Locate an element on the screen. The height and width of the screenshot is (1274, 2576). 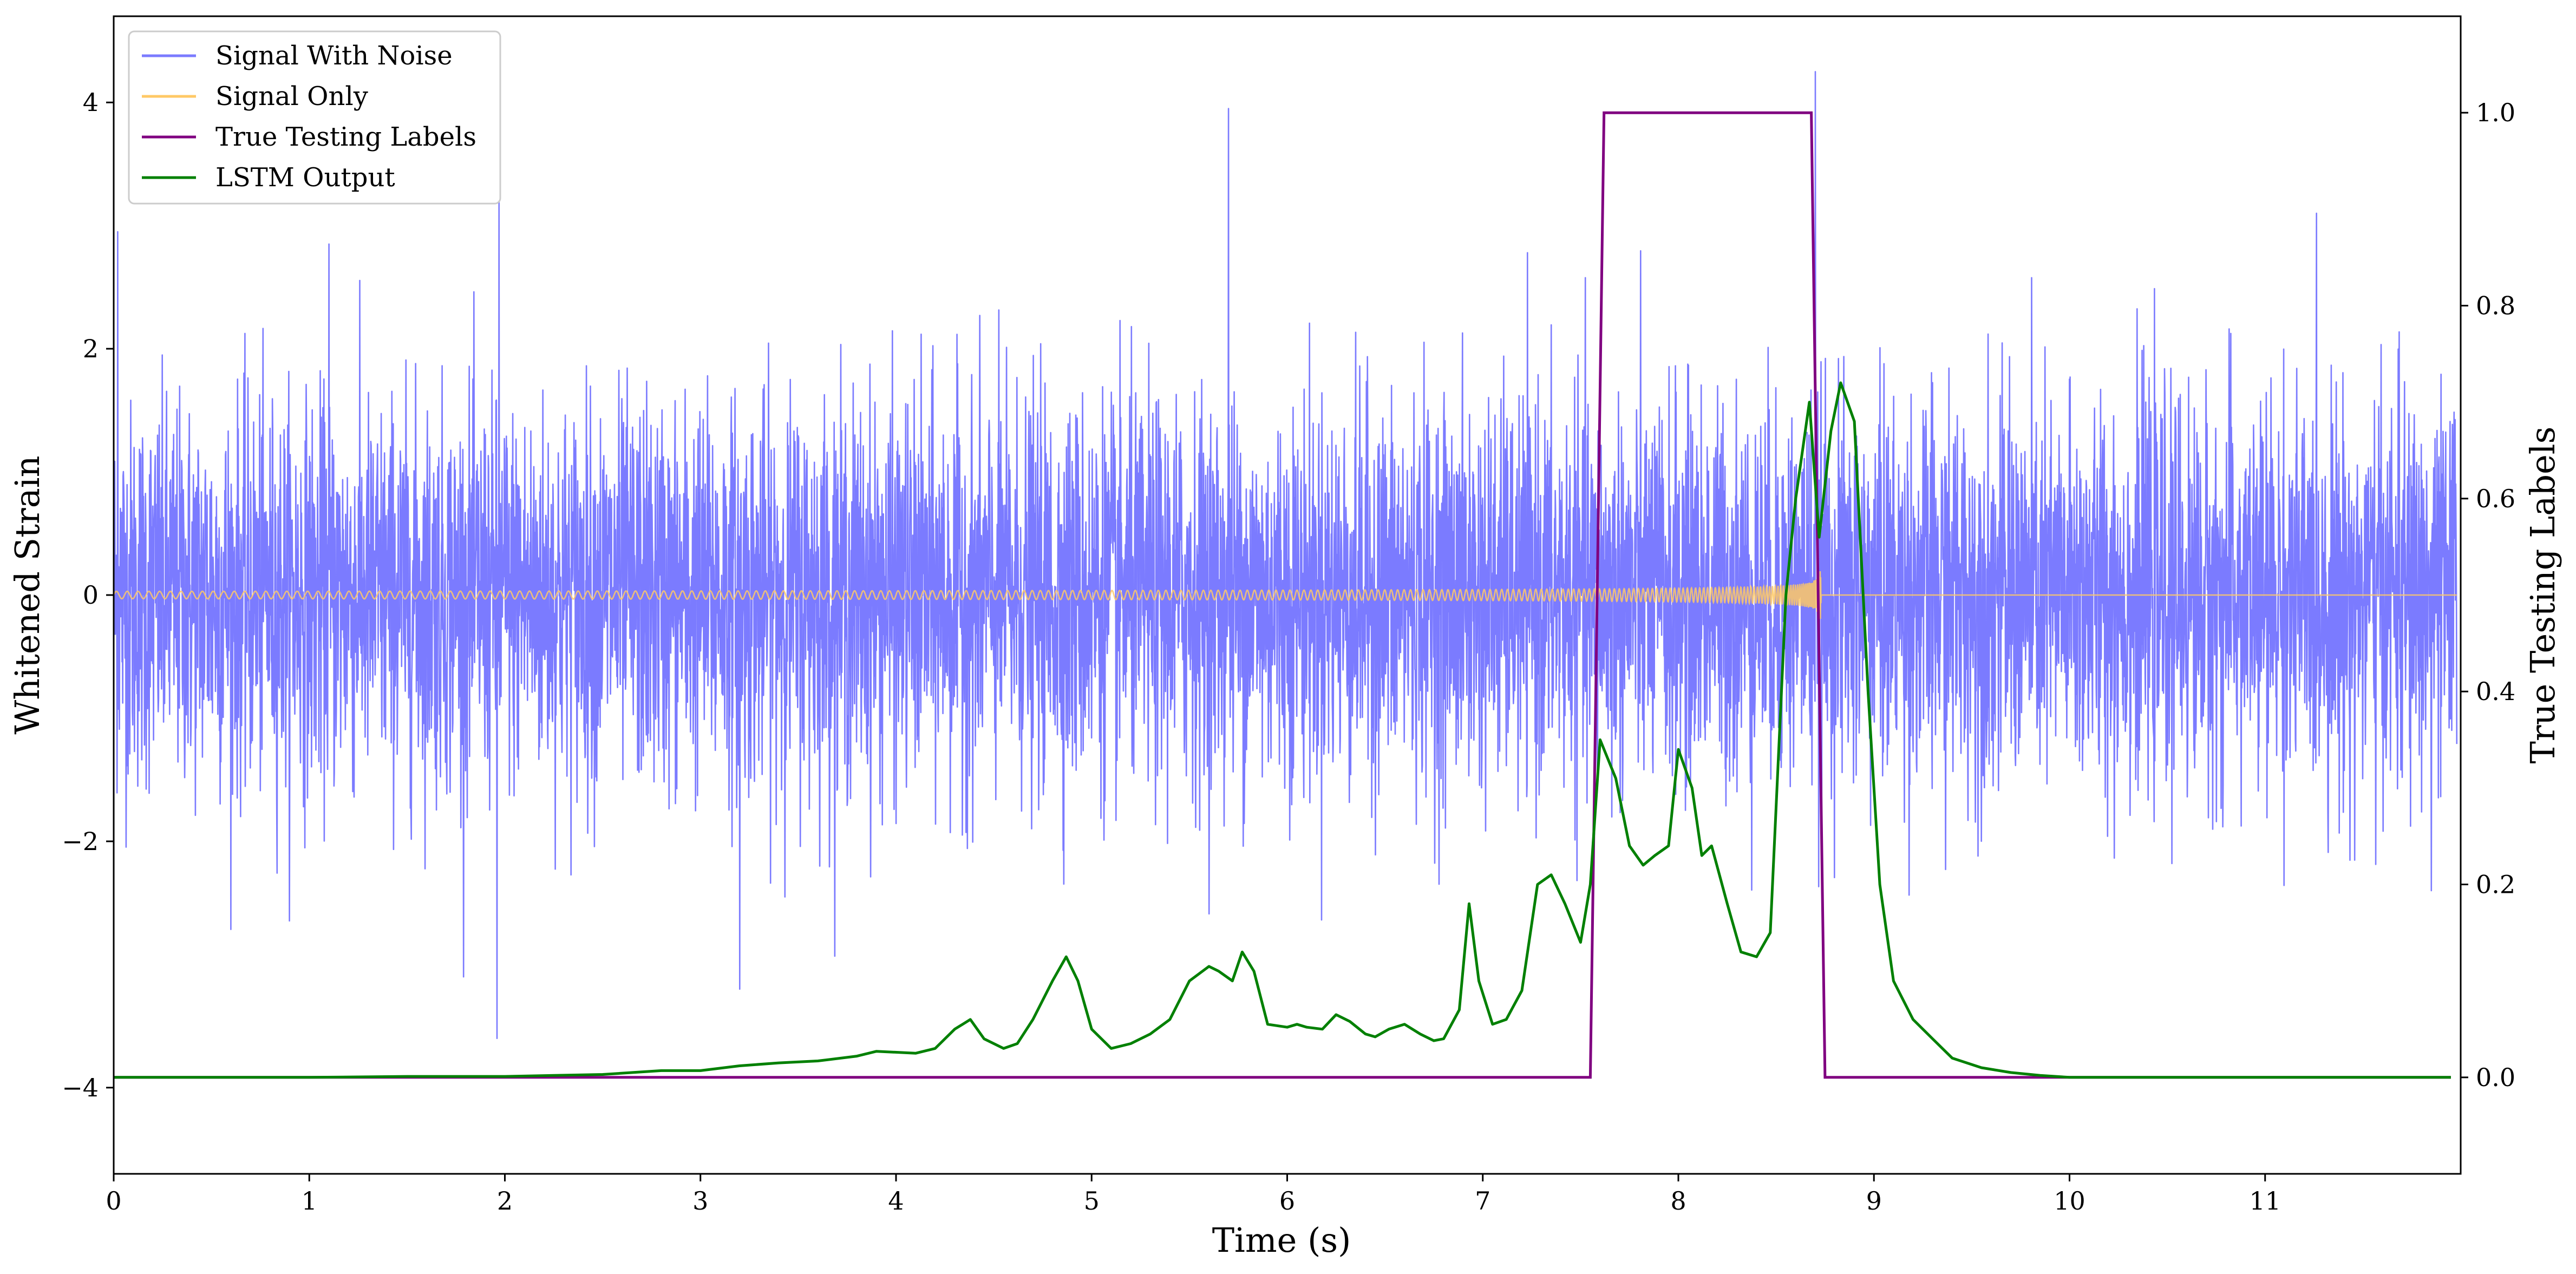
series-line-signal-only is located at coordinates (1285, 595).